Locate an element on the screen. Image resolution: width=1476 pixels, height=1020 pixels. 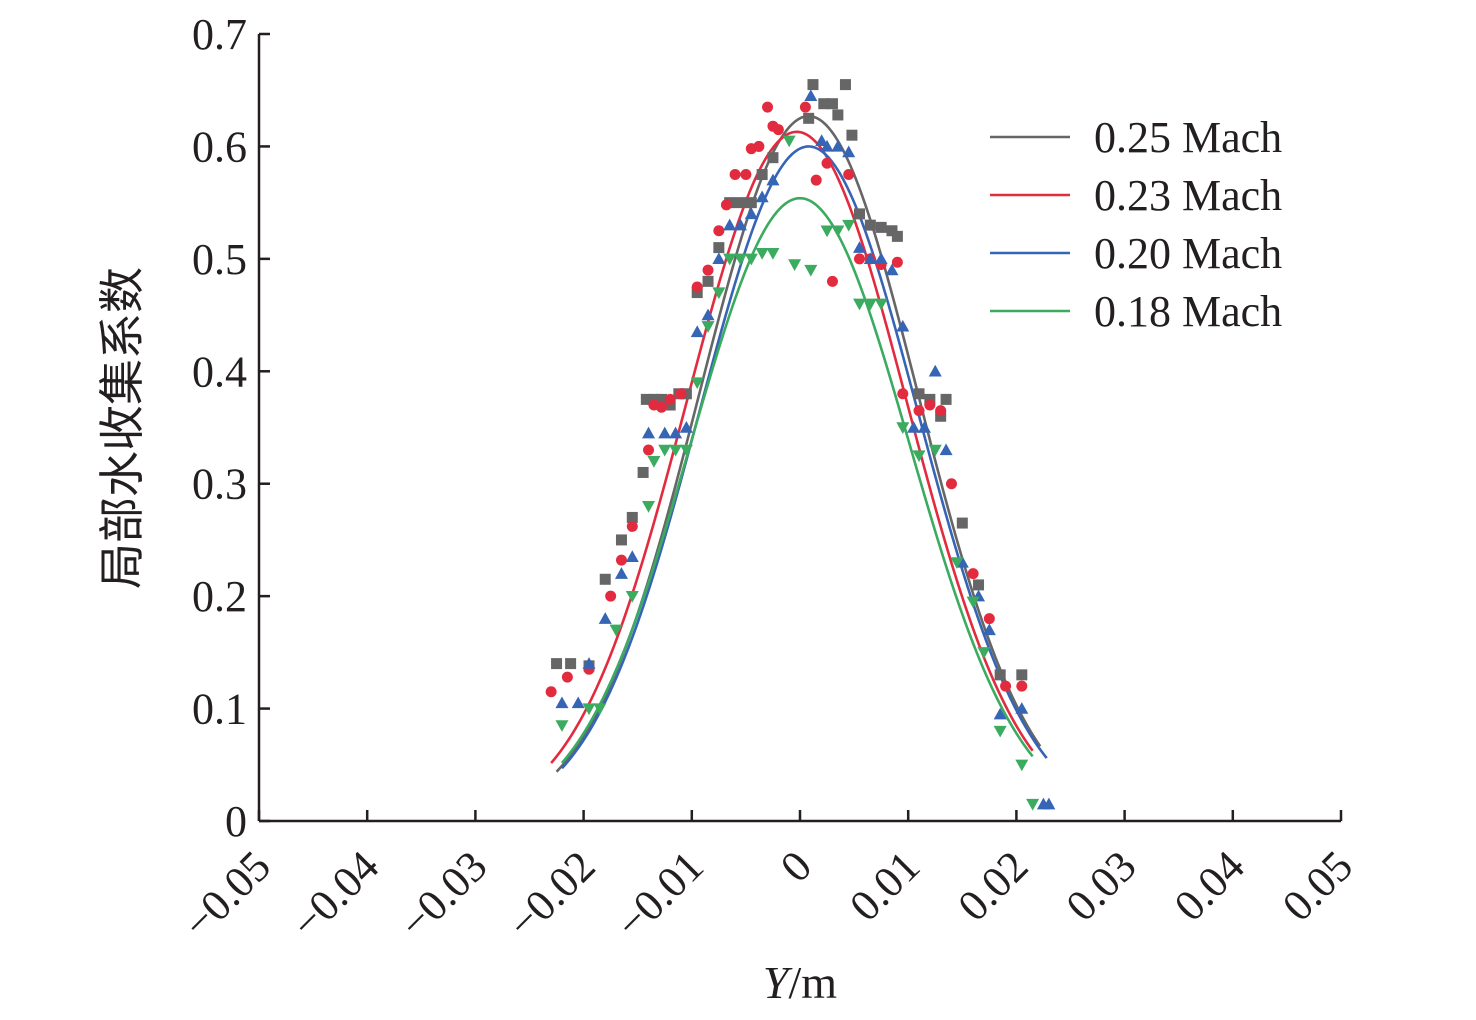
x-tick-label: 0.03 is located at coordinates (1101, 885).